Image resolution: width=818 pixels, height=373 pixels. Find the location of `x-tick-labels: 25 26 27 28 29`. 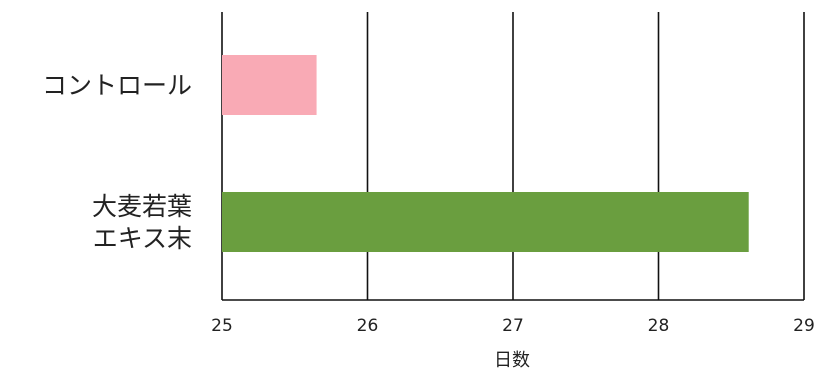

x-tick-labels: 25 26 27 28 29 is located at coordinates (513, 326).